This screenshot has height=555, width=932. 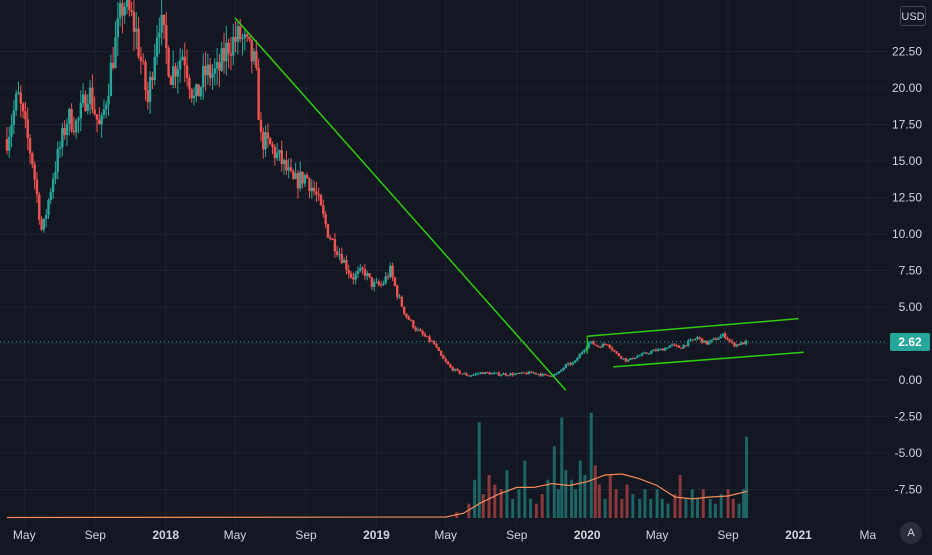 What do you see at coordinates (910, 341) in the screenshot?
I see `current-price-marker: 2.62` at bounding box center [910, 341].